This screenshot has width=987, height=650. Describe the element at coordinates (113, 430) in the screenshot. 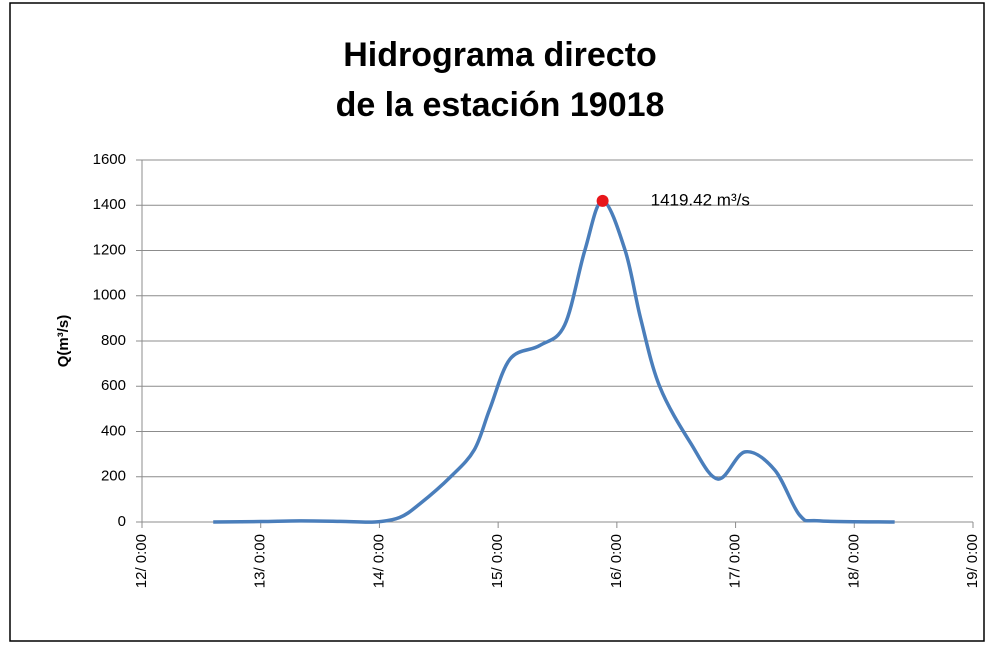

I see `y-tick-label: 400` at that location.